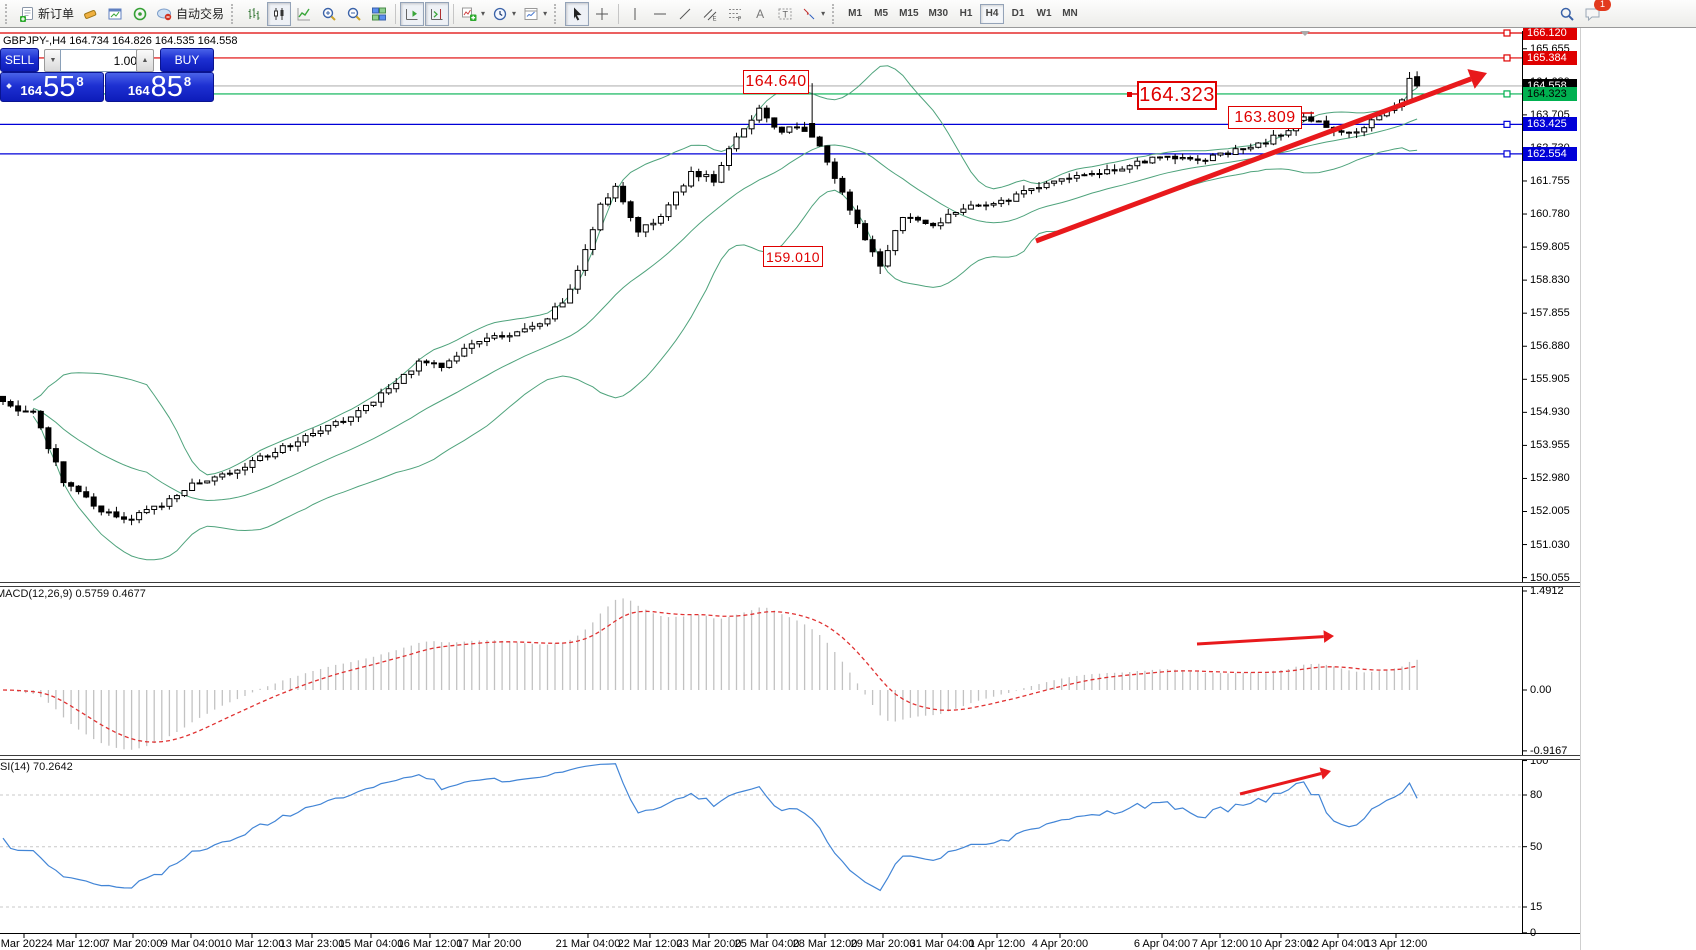 The image size is (1696, 950). I want to click on price-tick-label: 159.805, so click(1550, 247).